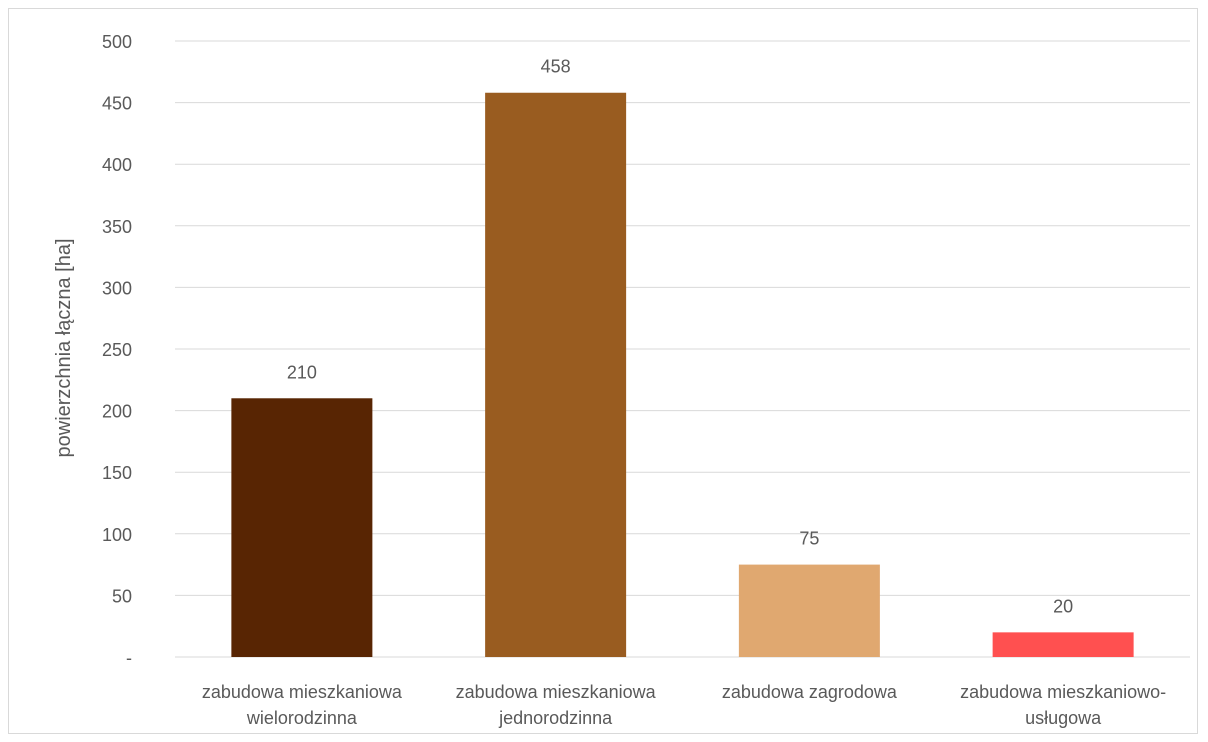  Describe the element at coordinates (117, 535) in the screenshot. I see `y-tick-label: 100` at that location.